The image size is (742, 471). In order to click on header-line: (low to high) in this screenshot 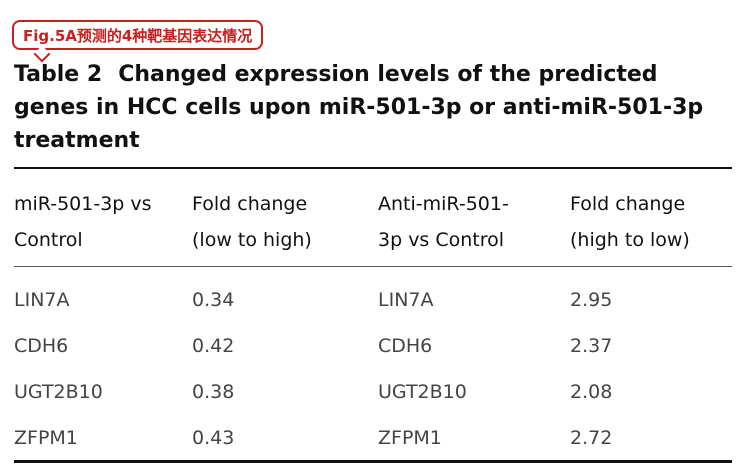, I will do `click(252, 240)`.